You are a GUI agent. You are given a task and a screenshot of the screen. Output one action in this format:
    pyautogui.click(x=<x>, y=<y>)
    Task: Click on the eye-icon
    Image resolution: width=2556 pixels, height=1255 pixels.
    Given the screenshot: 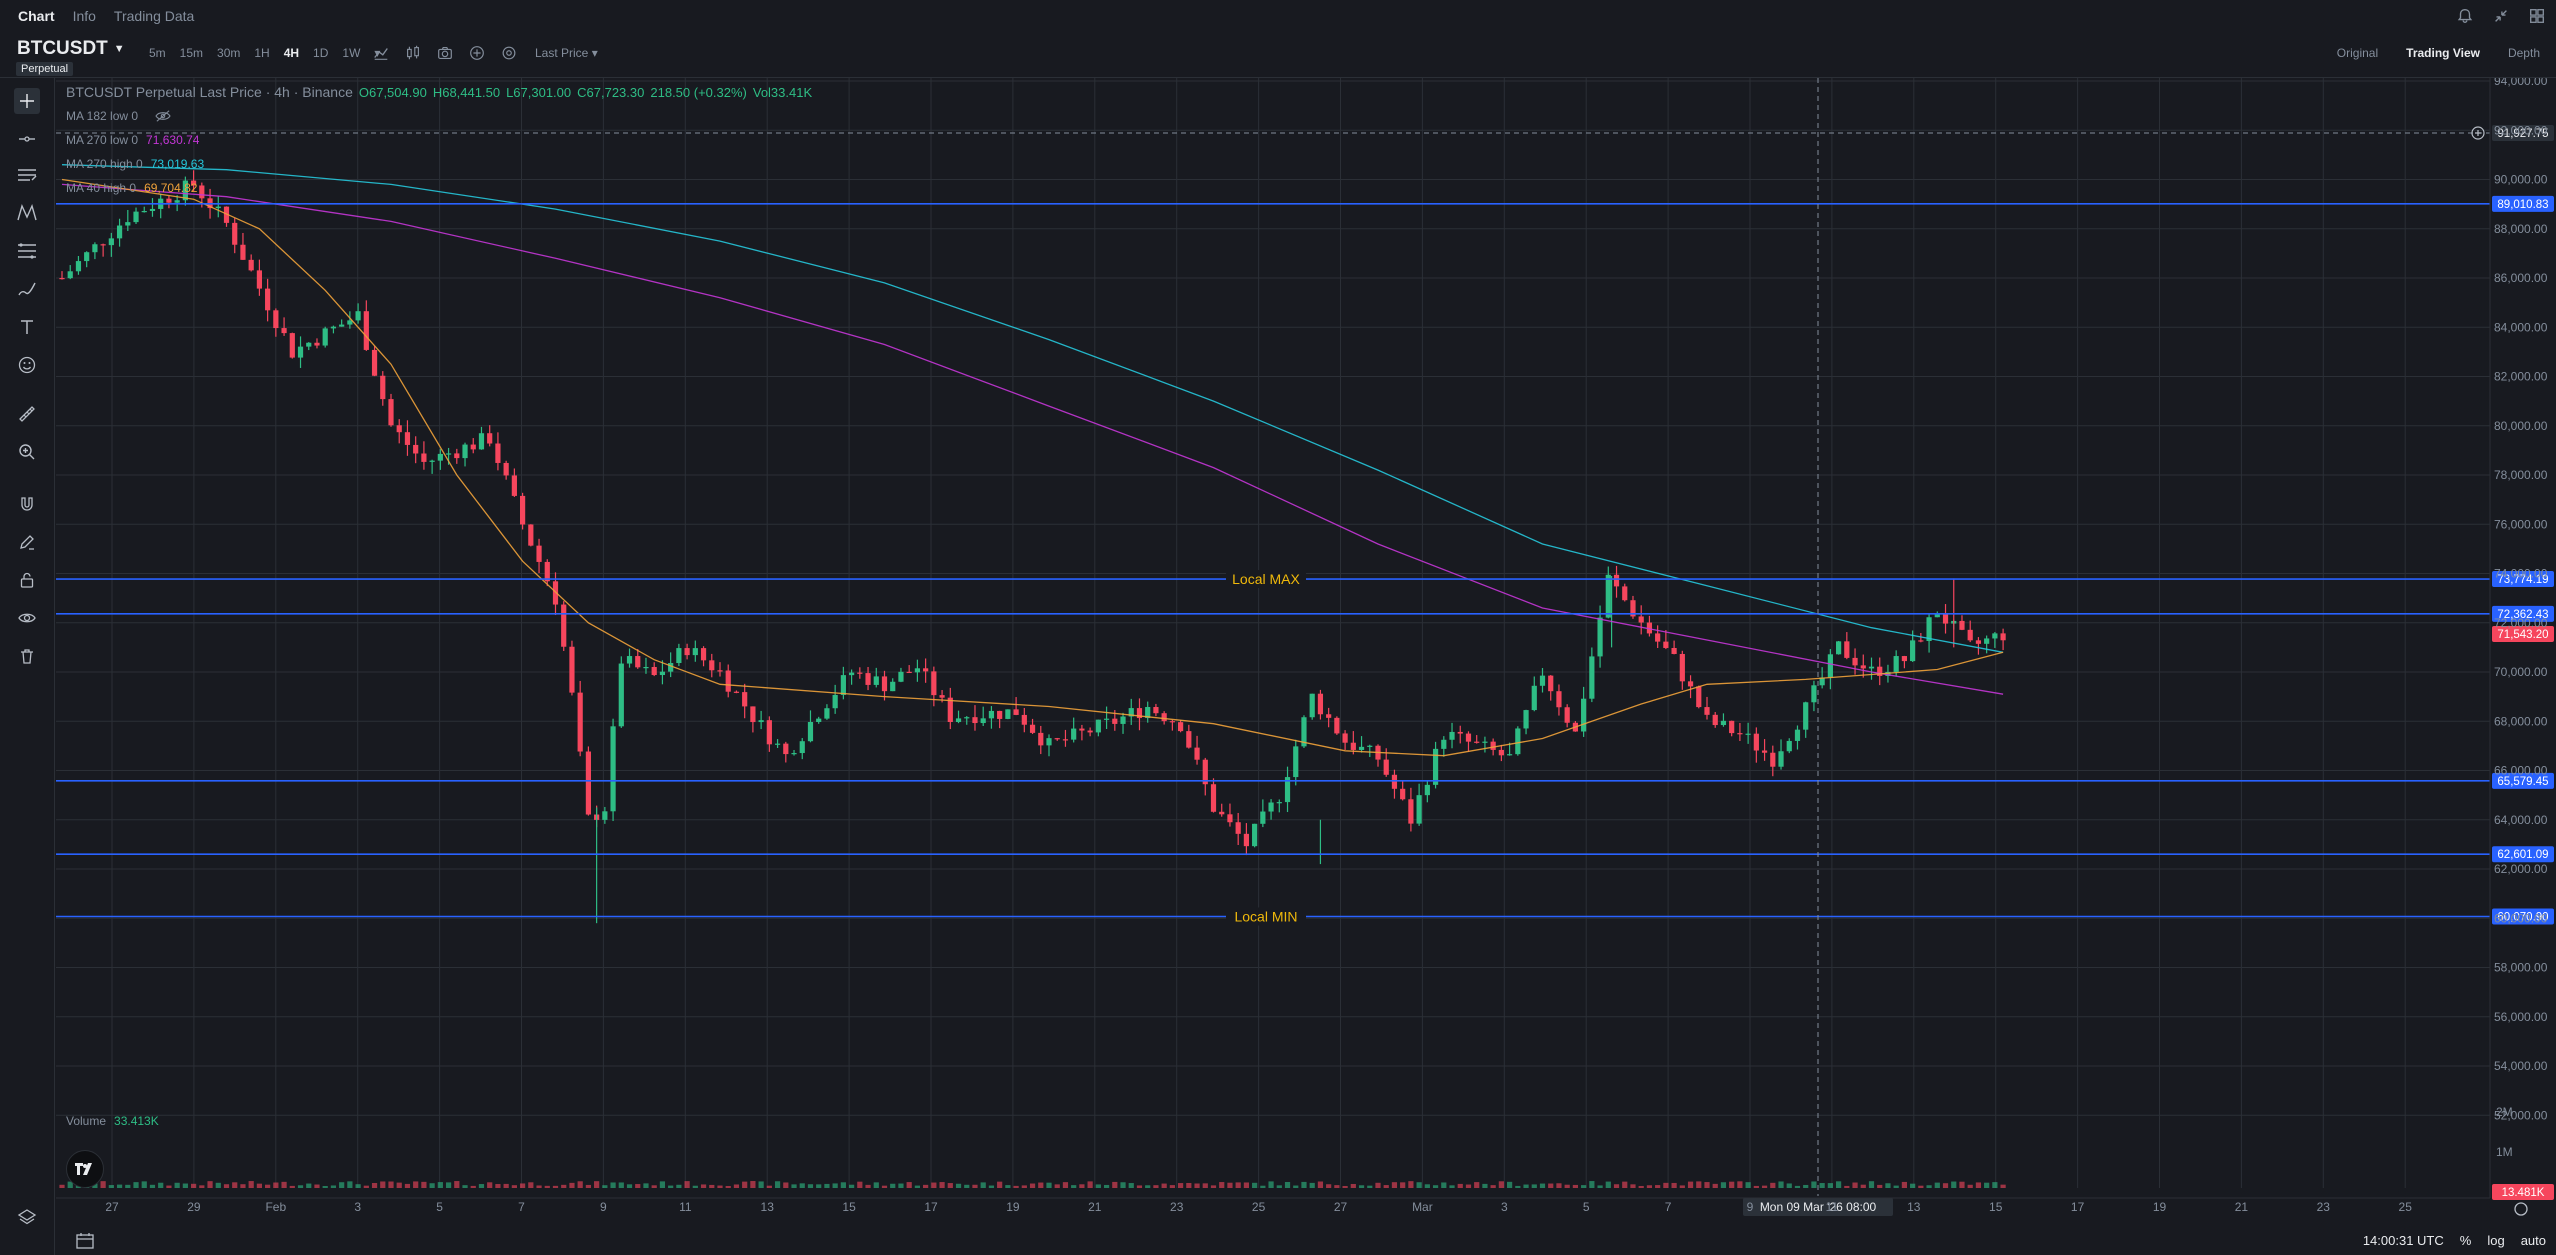 What is the action you would take?
    pyautogui.click(x=27, y=618)
    